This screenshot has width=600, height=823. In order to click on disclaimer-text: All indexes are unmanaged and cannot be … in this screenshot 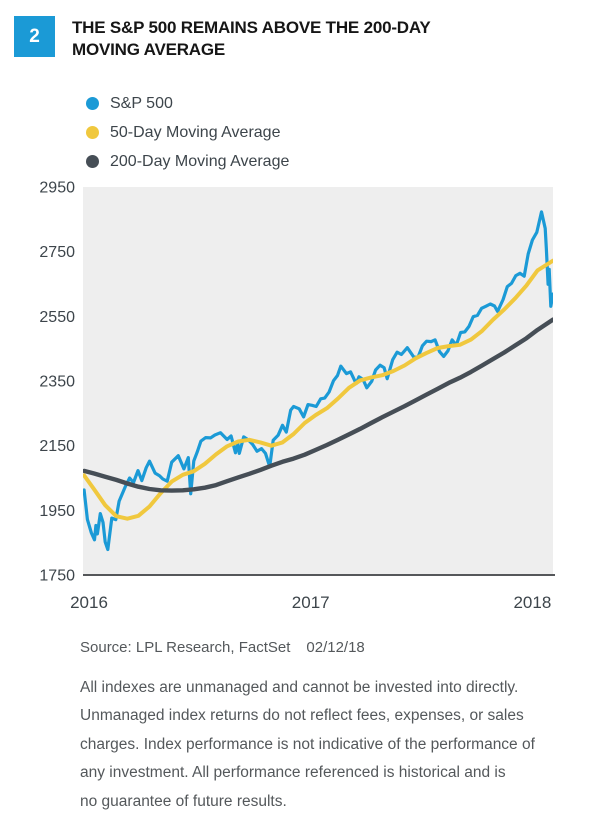, I will do `click(307, 745)`.